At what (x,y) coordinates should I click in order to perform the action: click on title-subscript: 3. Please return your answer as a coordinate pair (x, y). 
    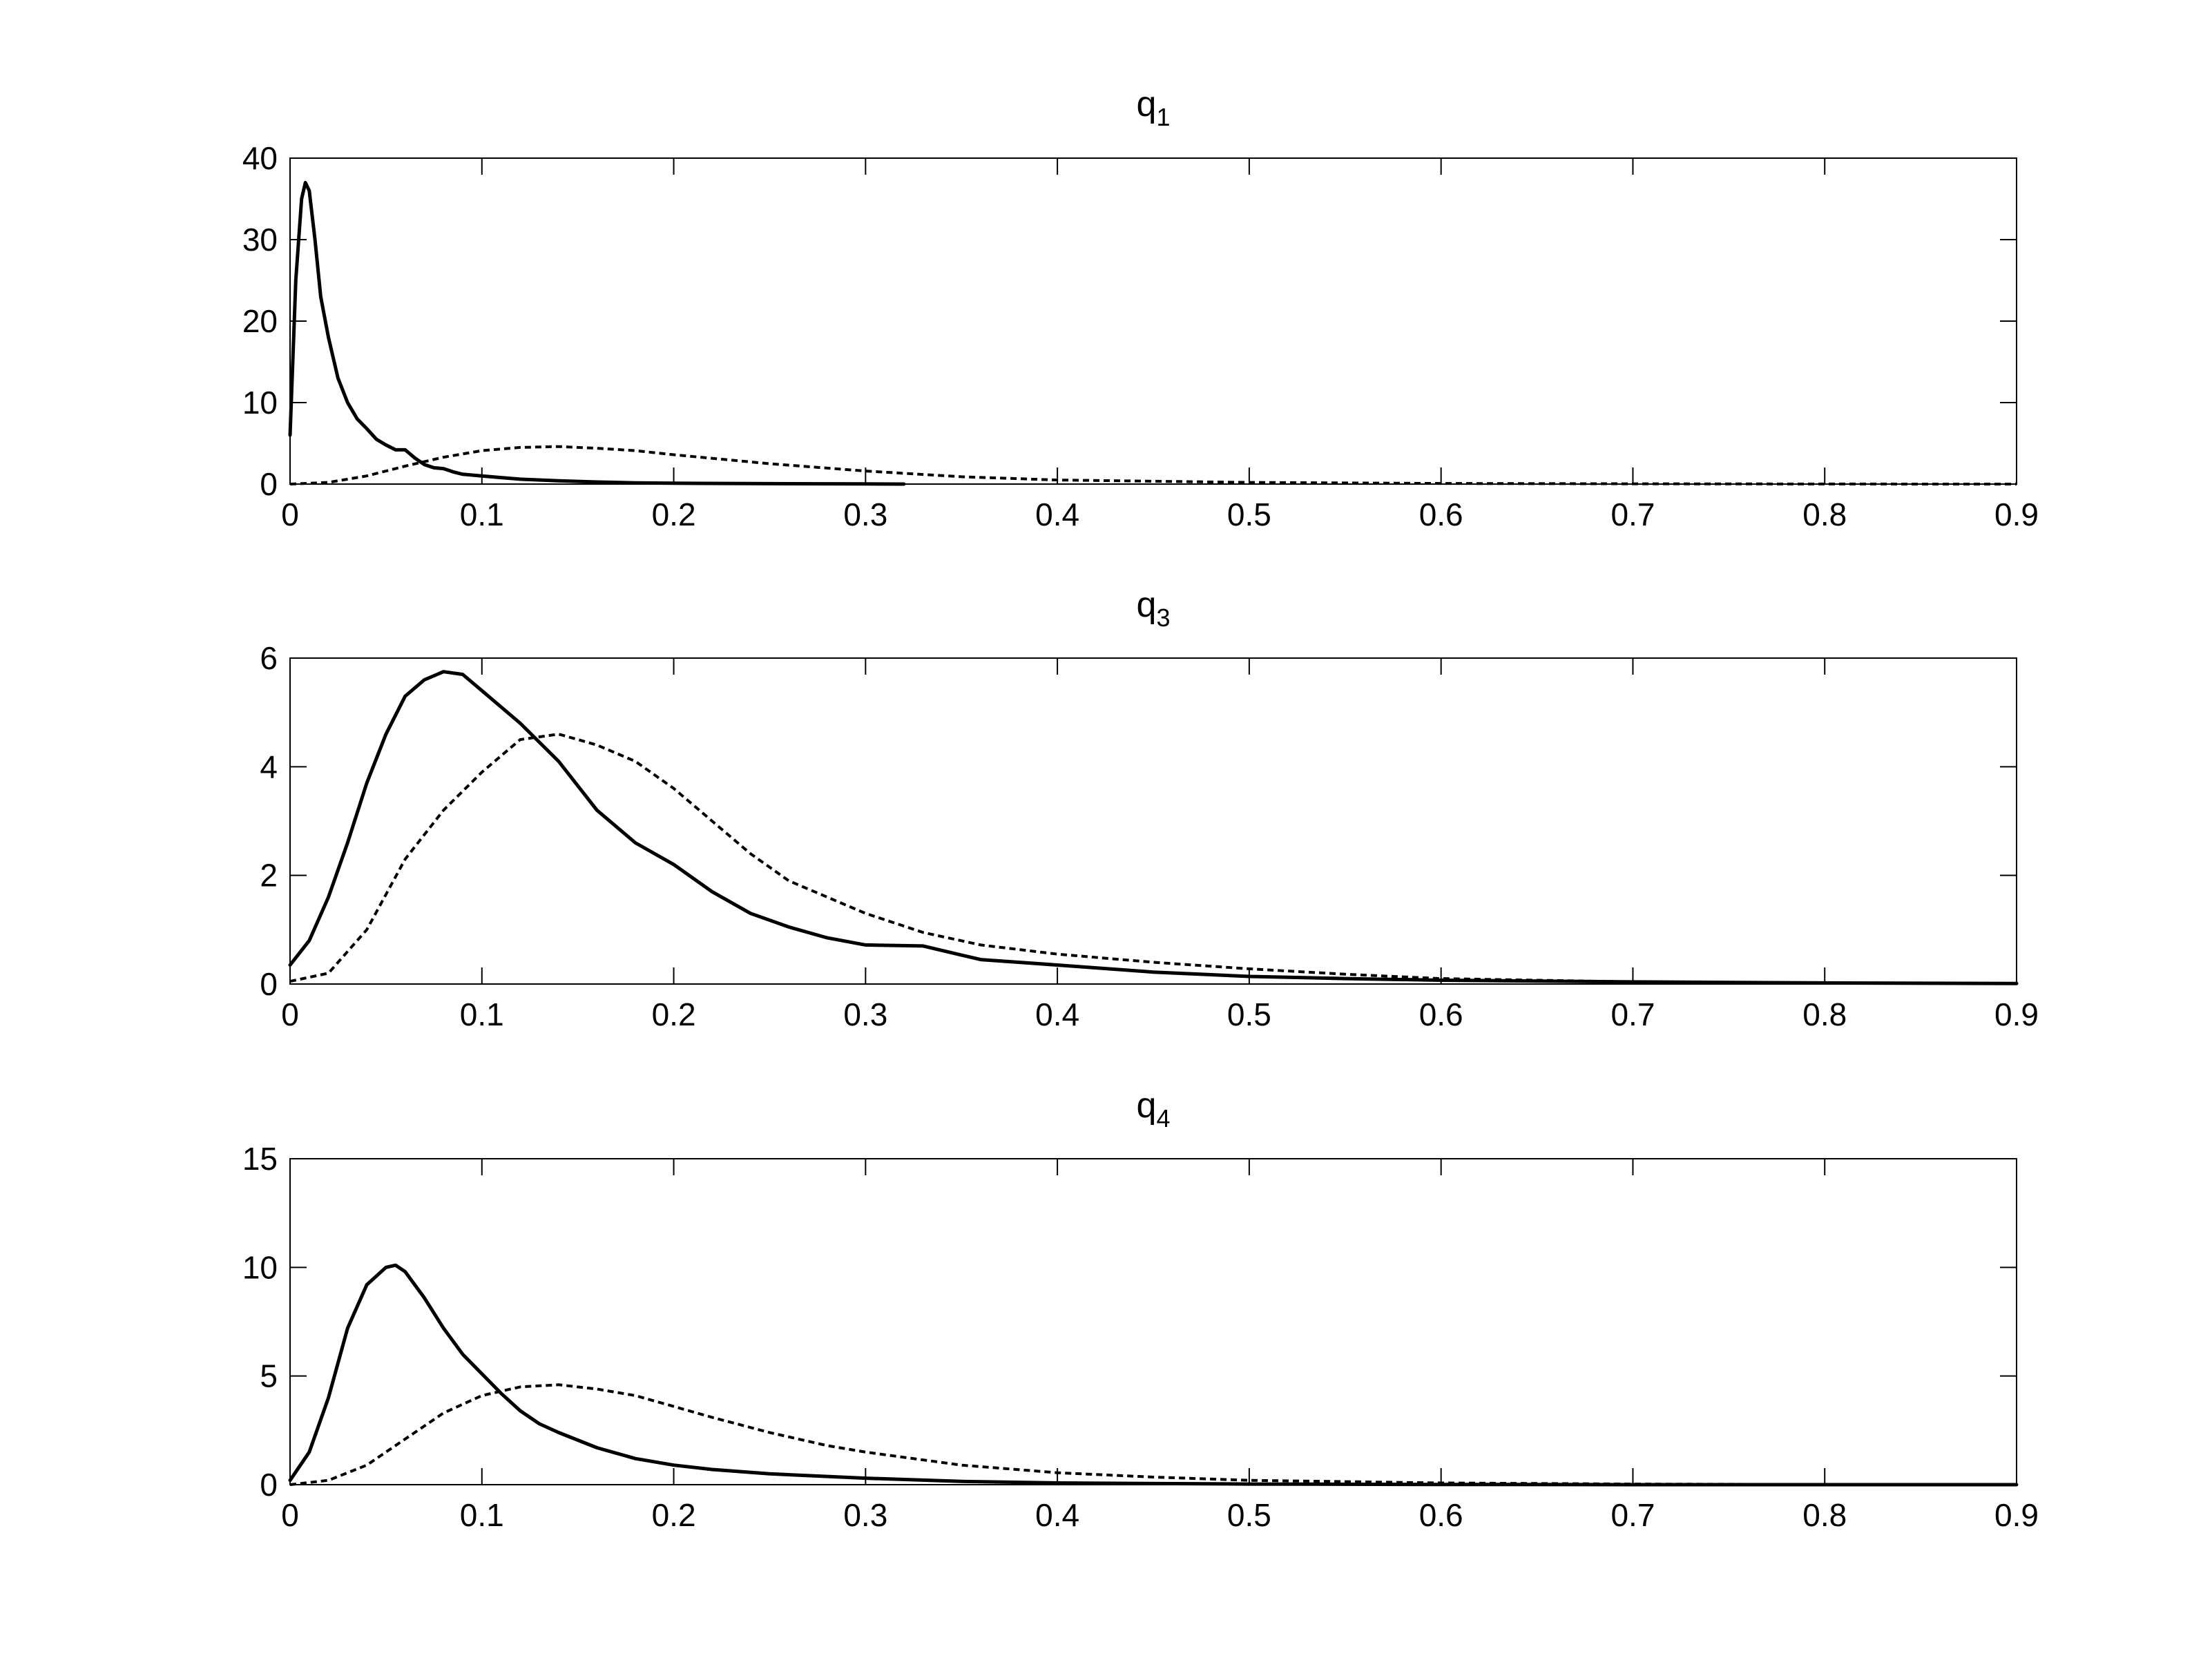
    Looking at the image, I should click on (1163, 618).